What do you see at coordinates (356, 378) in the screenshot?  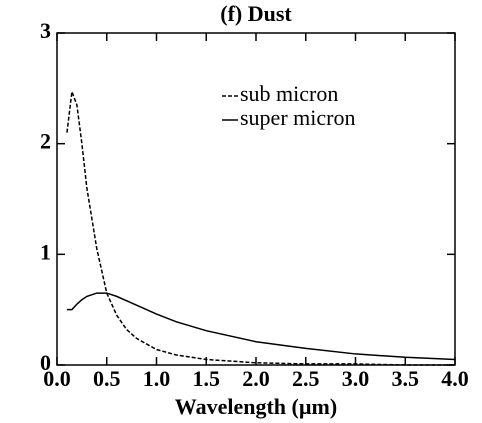 I see `x-tick-label: 3.0` at bounding box center [356, 378].